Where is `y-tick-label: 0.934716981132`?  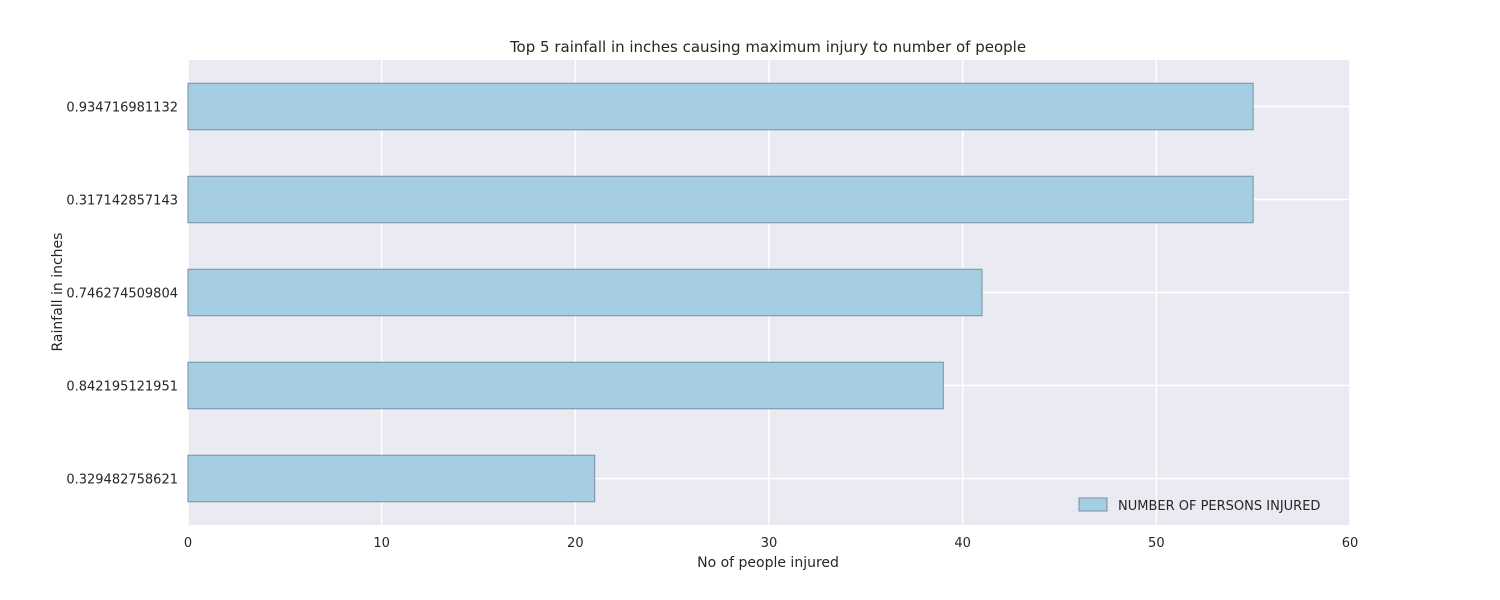 y-tick-label: 0.934716981132 is located at coordinates (122, 108).